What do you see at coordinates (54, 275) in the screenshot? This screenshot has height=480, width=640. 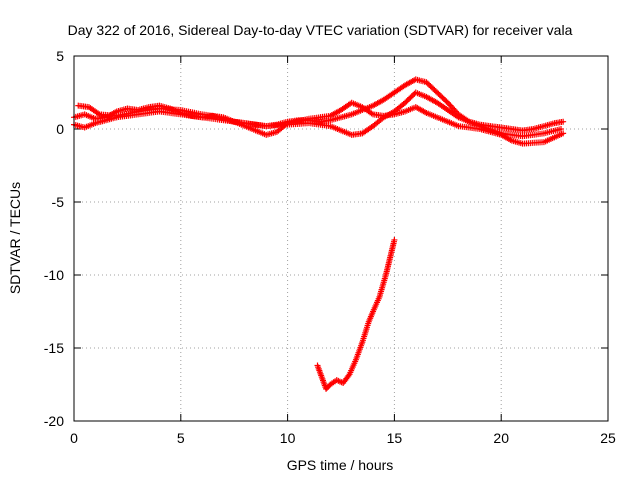 I see `y-tick-label: -10` at bounding box center [54, 275].